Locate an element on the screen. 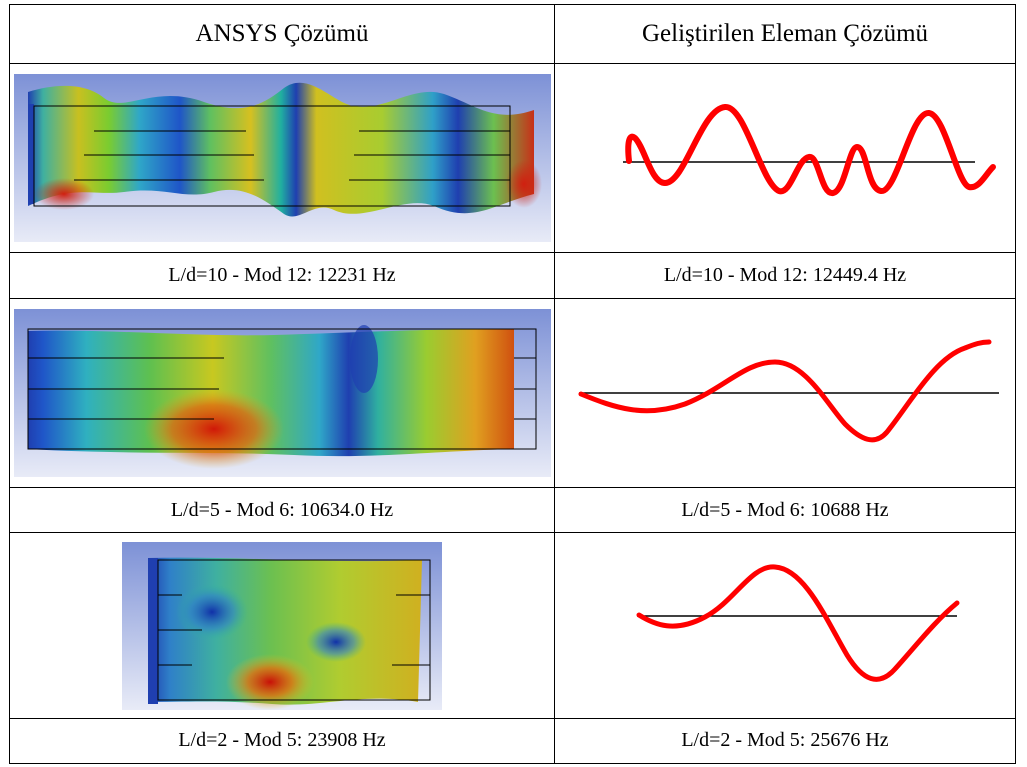  element-caption-1: L/d=10 - Mod 12: 12449.4 Hz is located at coordinates (785, 275).